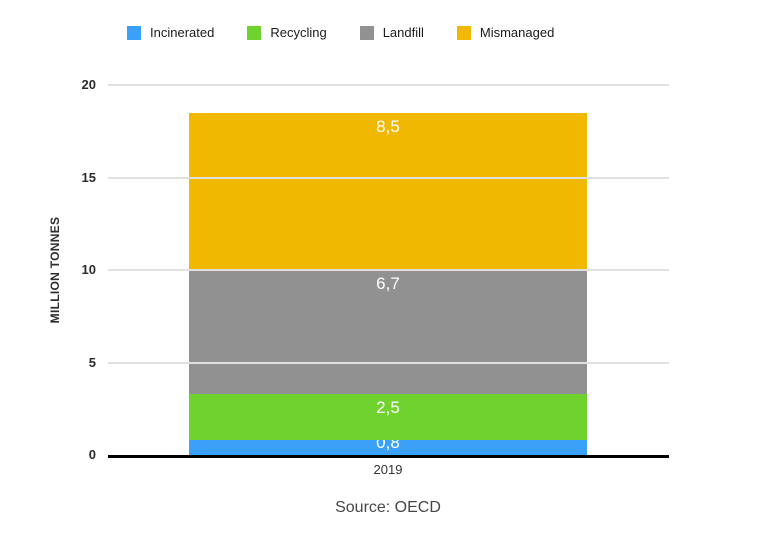 Image resolution: width=759 pixels, height=560 pixels. I want to click on y-tick-label: 15, so click(88, 177).